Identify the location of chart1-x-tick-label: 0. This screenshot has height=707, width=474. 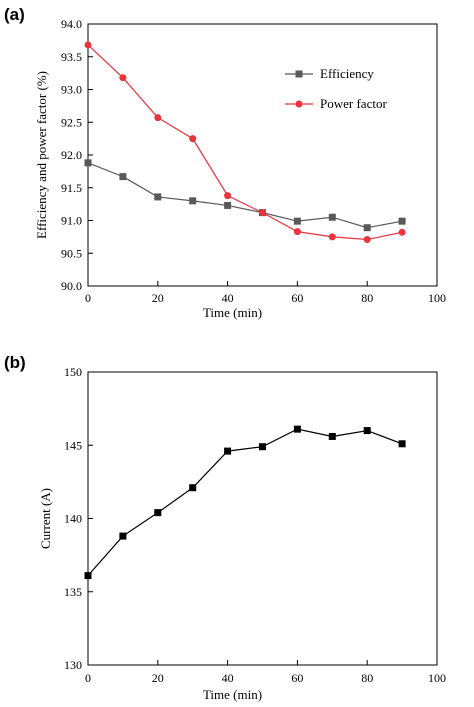
(88, 298).